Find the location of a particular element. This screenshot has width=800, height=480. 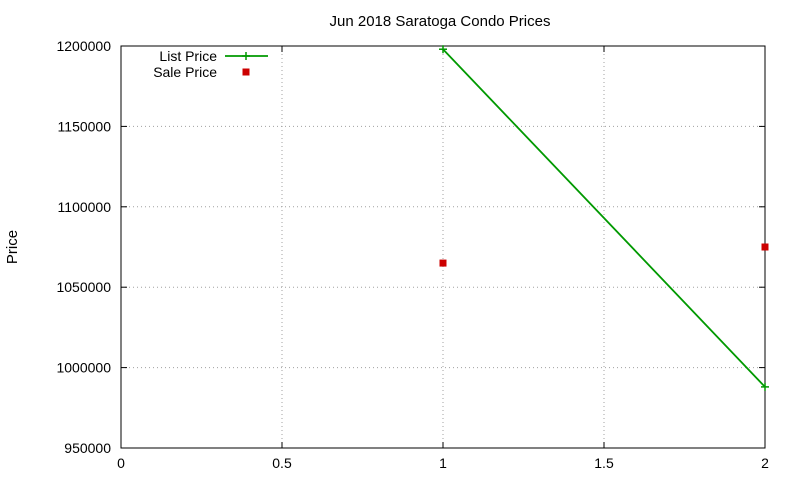

y-tick-label: 1050000 is located at coordinates (83, 287).